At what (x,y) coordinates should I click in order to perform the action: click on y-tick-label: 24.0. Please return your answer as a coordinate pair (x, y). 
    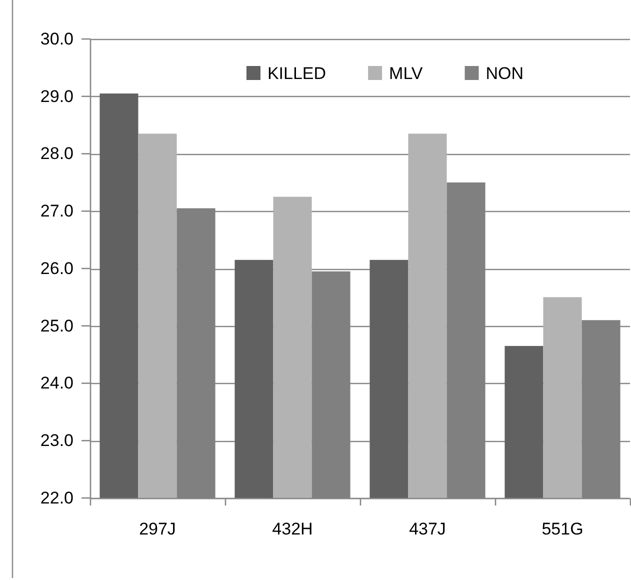
    Looking at the image, I should click on (57, 383).